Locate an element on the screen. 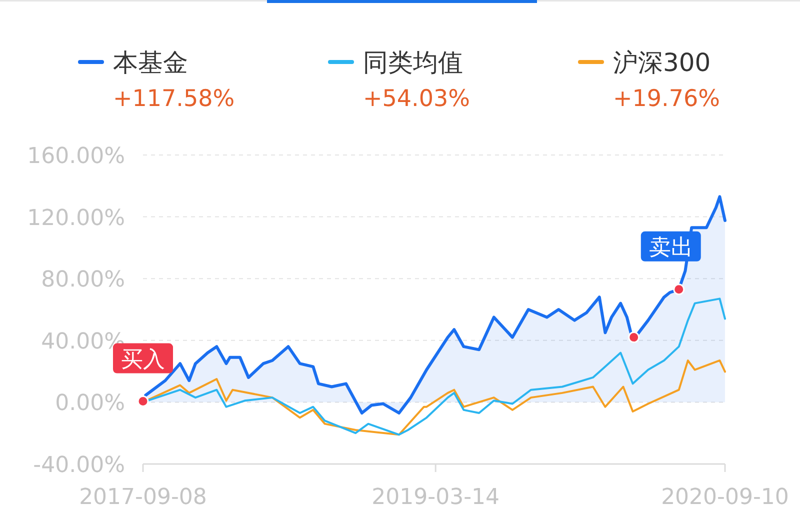  text: +54.03% is located at coordinates (416, 99).